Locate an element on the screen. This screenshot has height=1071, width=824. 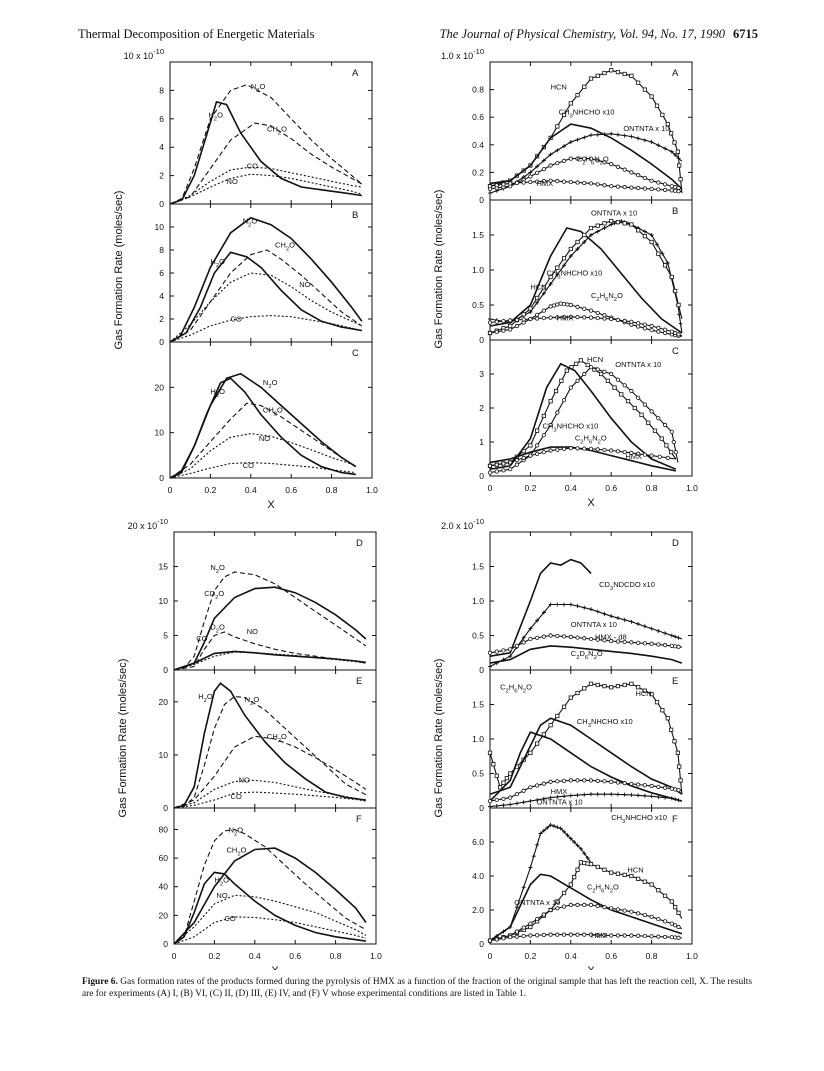
series-label: HMX - d8 is located at coordinates (611, 637).